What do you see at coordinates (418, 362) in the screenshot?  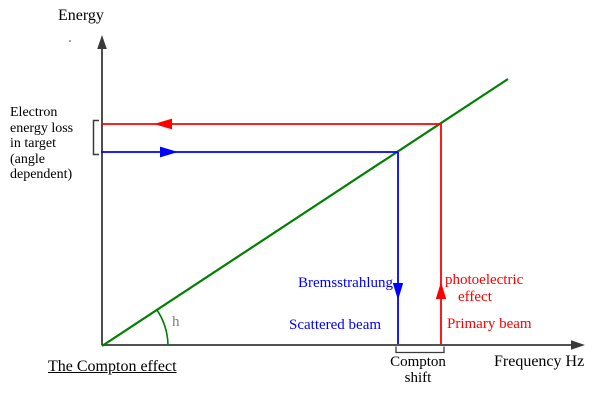 I see `compton-shift-line-1: Compton` at bounding box center [418, 362].